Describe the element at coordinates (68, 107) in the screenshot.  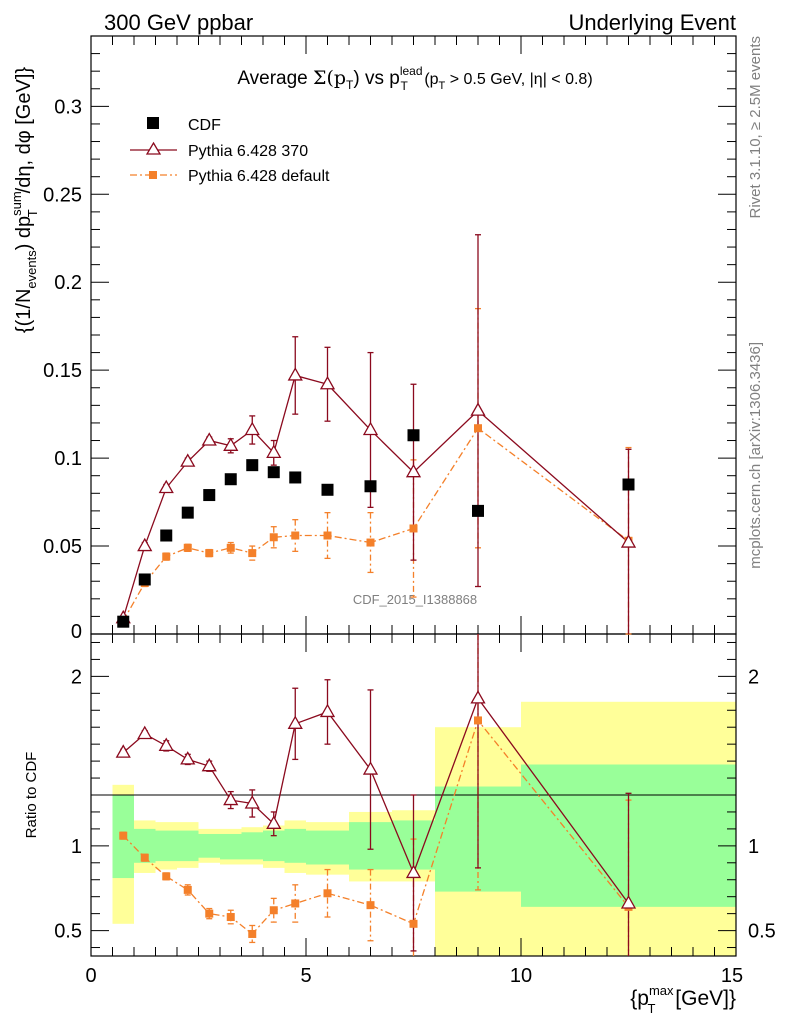
I see `y-tick-label-main: 0.3` at that location.